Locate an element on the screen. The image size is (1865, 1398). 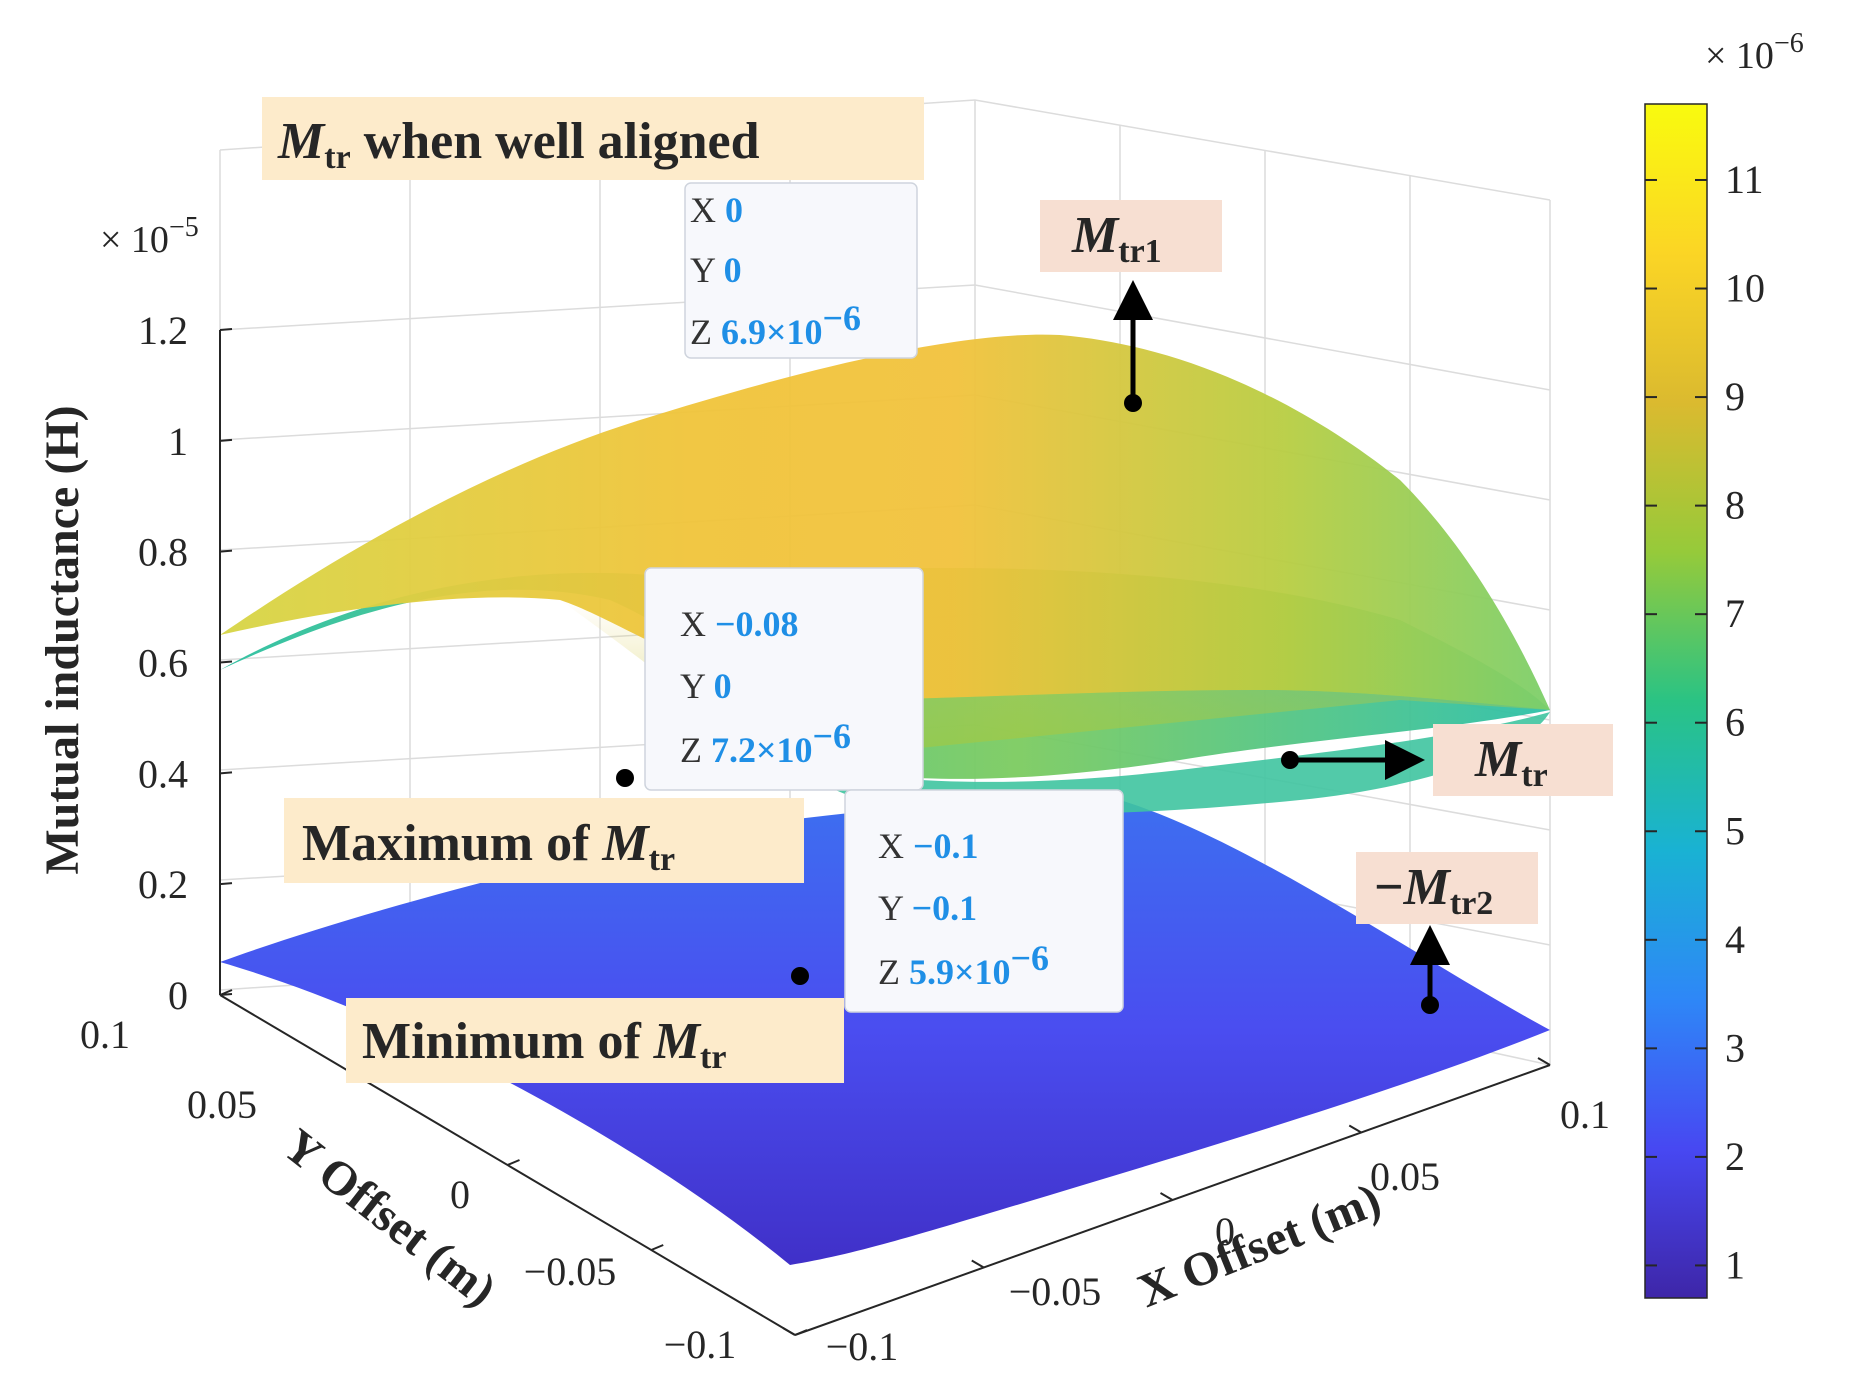
colorbar-ticks: 1 2 3 4 5 6 7 8 9 10 11 is located at coordinates (1705, 722).